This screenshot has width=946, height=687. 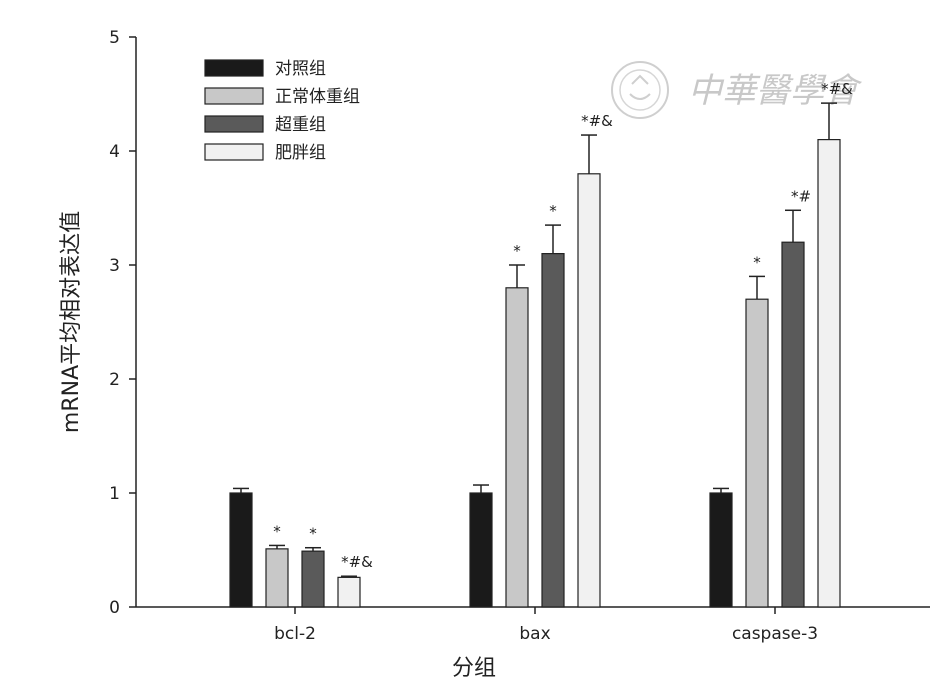 What do you see at coordinates (300, 69) in the screenshot?
I see `legend-label: 对照组` at bounding box center [300, 69].